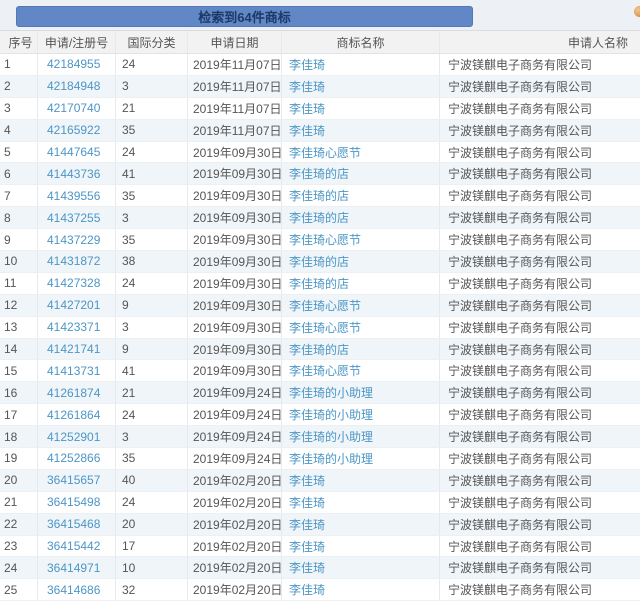 The height and width of the screenshot is (602, 640). Describe the element at coordinates (77, 458) in the screenshot. I see `registration-number-link: 41252866` at that location.